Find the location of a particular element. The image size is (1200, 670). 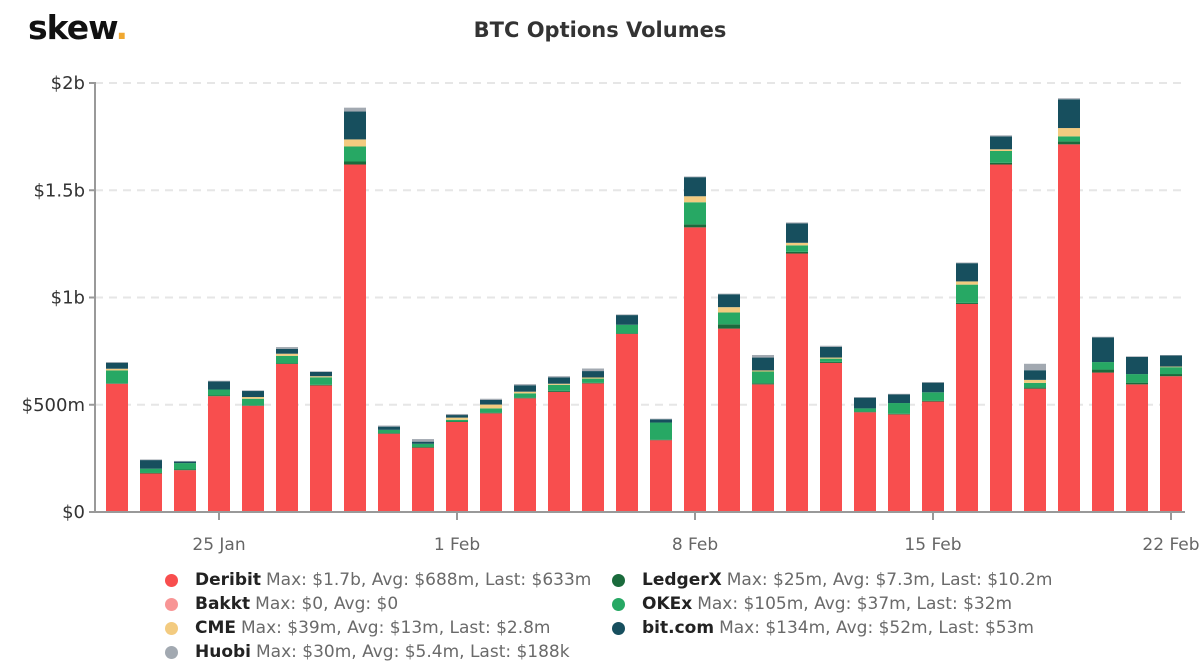

x-tick-label: 25 Jan is located at coordinates (218, 545).